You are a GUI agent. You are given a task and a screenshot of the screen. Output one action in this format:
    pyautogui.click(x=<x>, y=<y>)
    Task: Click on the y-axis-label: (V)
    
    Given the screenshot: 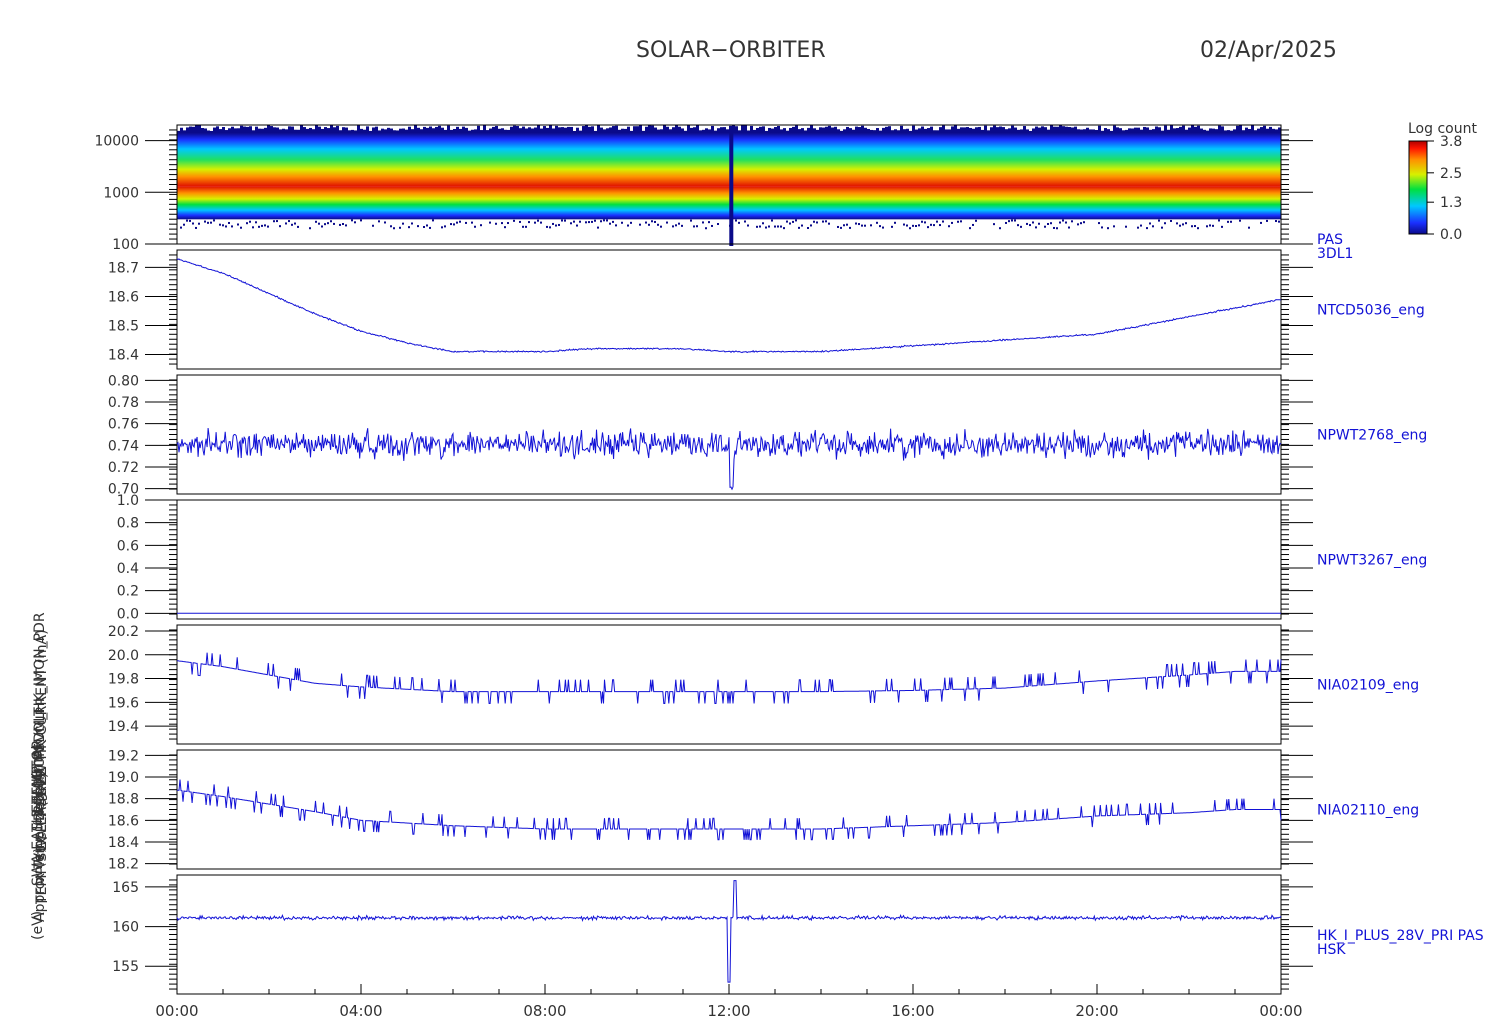 What is the action you would take?
    pyautogui.click(x=40, y=857)
    